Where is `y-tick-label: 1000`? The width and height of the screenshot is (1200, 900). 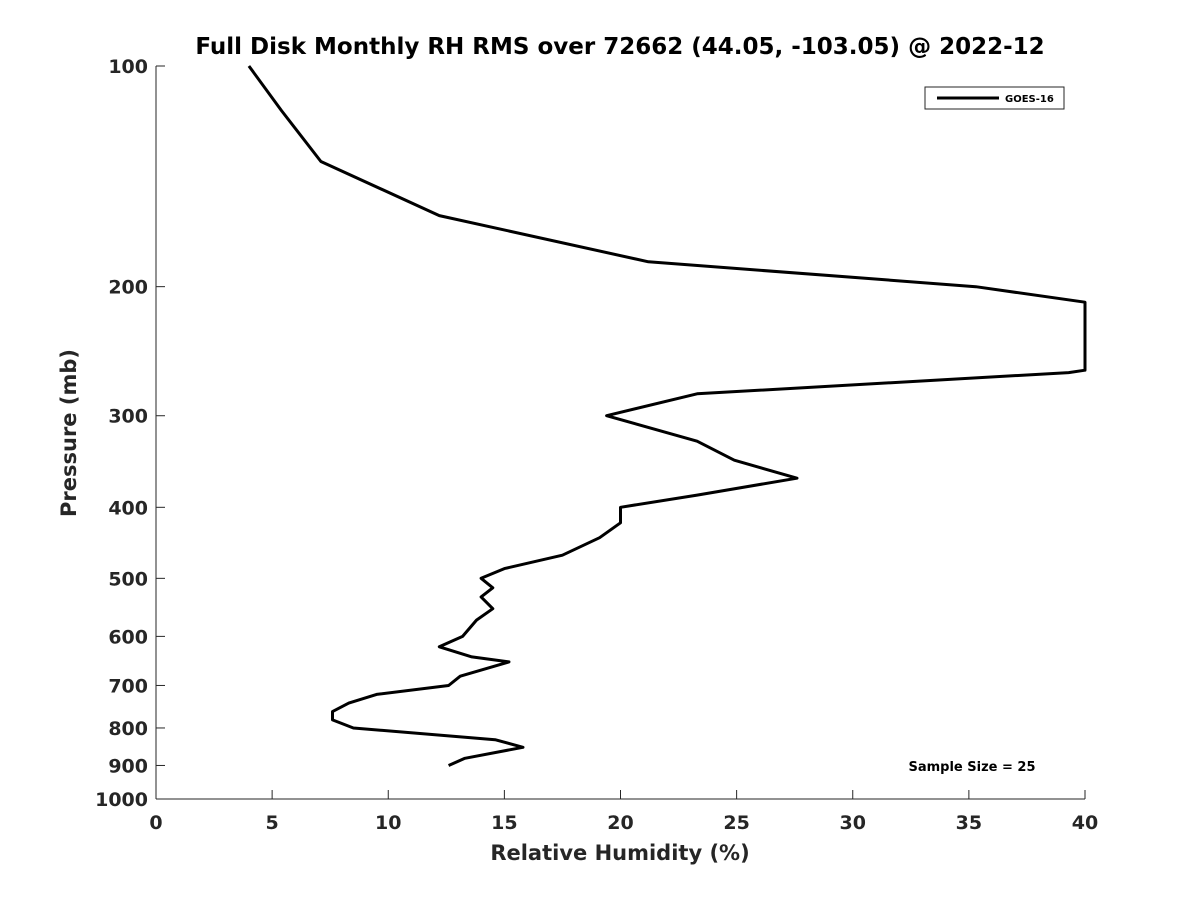 y-tick-label: 1000 is located at coordinates (121, 800).